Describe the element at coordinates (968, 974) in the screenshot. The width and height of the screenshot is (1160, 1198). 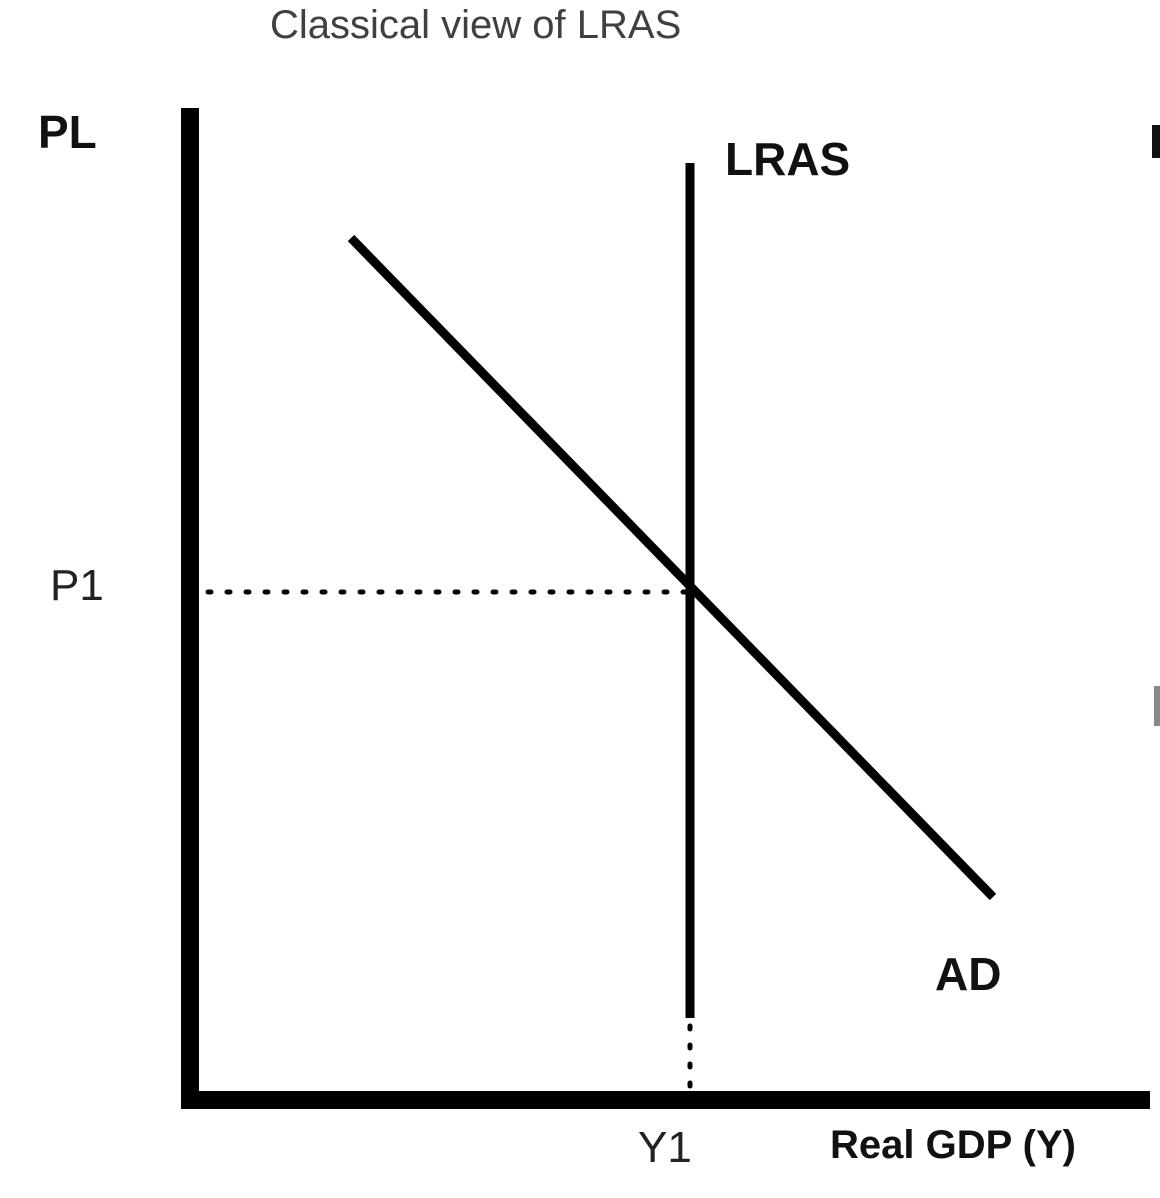
I see `ad-label: AD` at that location.